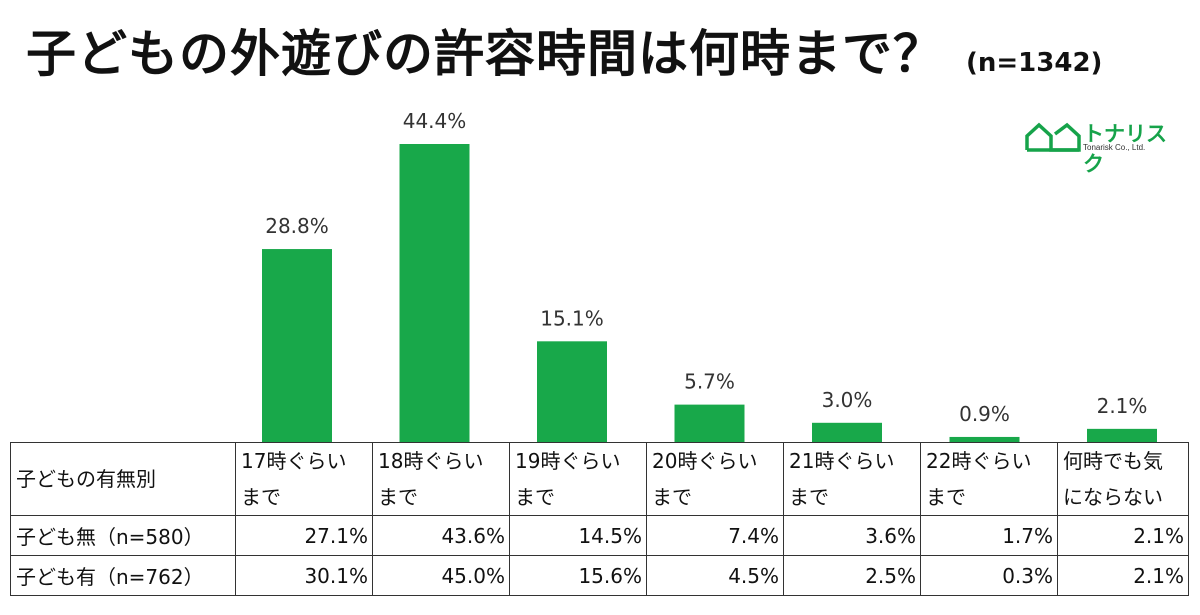 The image size is (1200, 615). What do you see at coordinates (1034, 63) in the screenshot?
I see `sample-size: (n=1342)` at bounding box center [1034, 63].